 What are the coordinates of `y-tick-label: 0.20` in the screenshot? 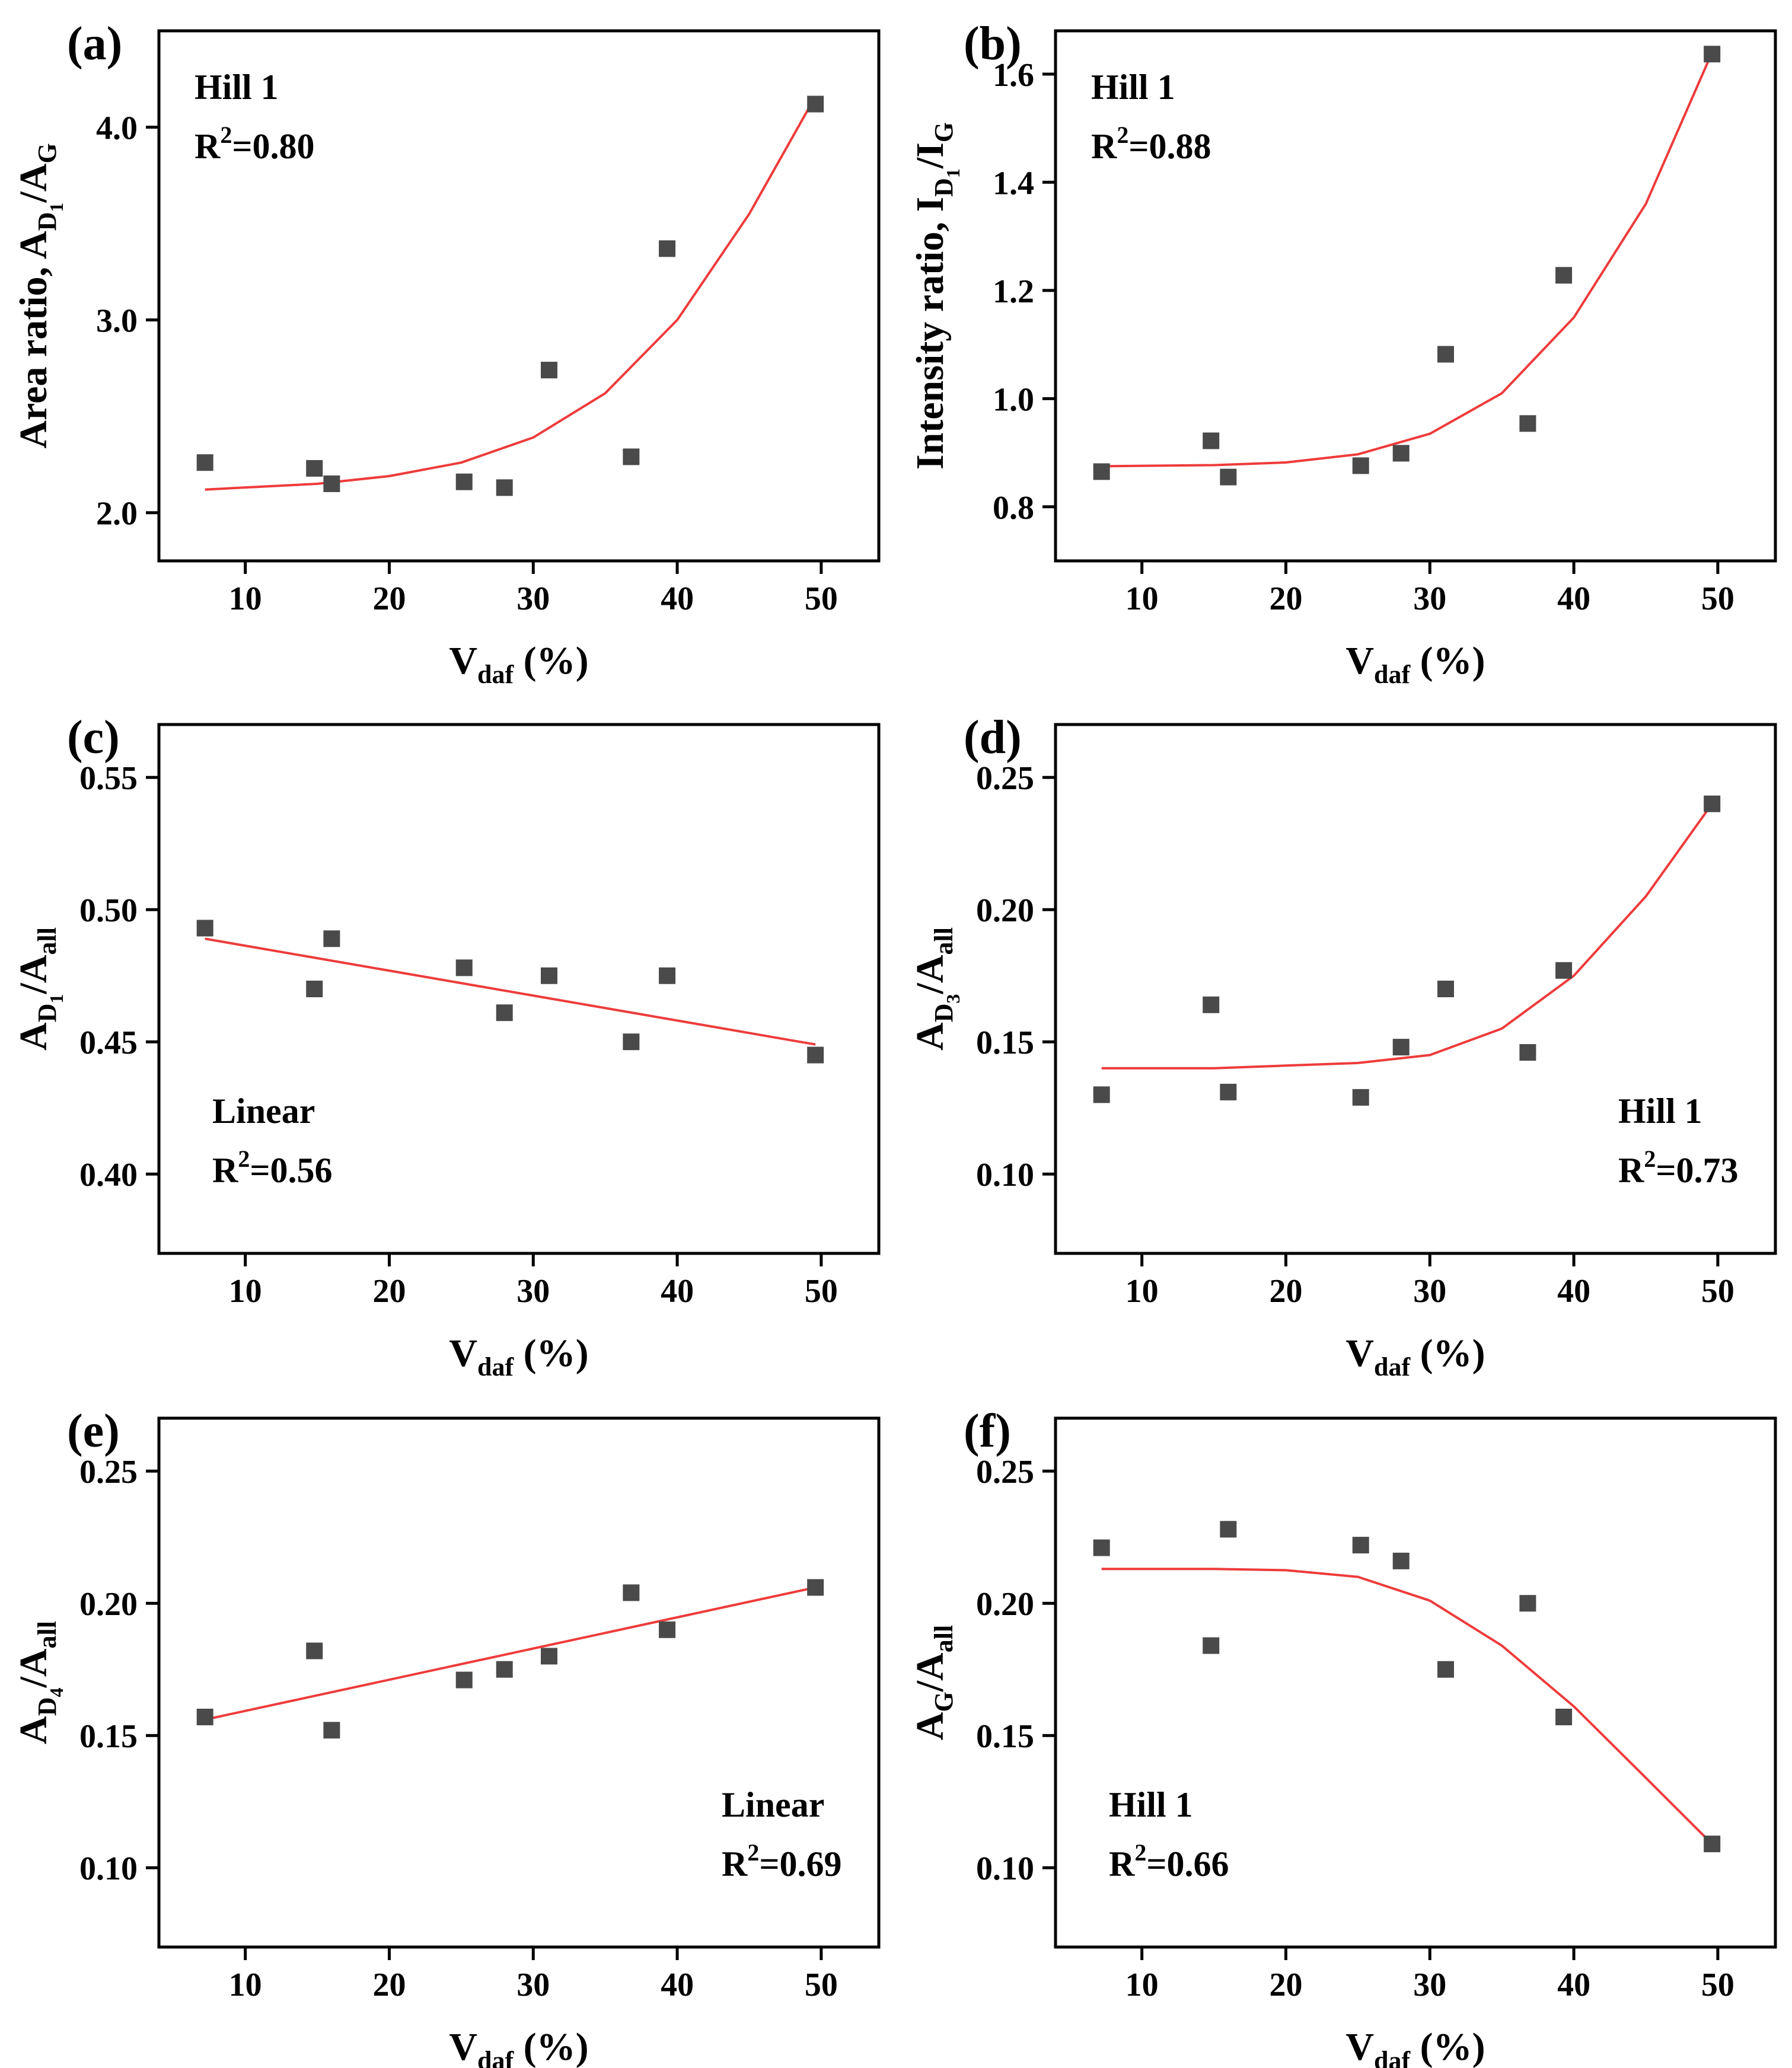 It's located at (1005, 1604).